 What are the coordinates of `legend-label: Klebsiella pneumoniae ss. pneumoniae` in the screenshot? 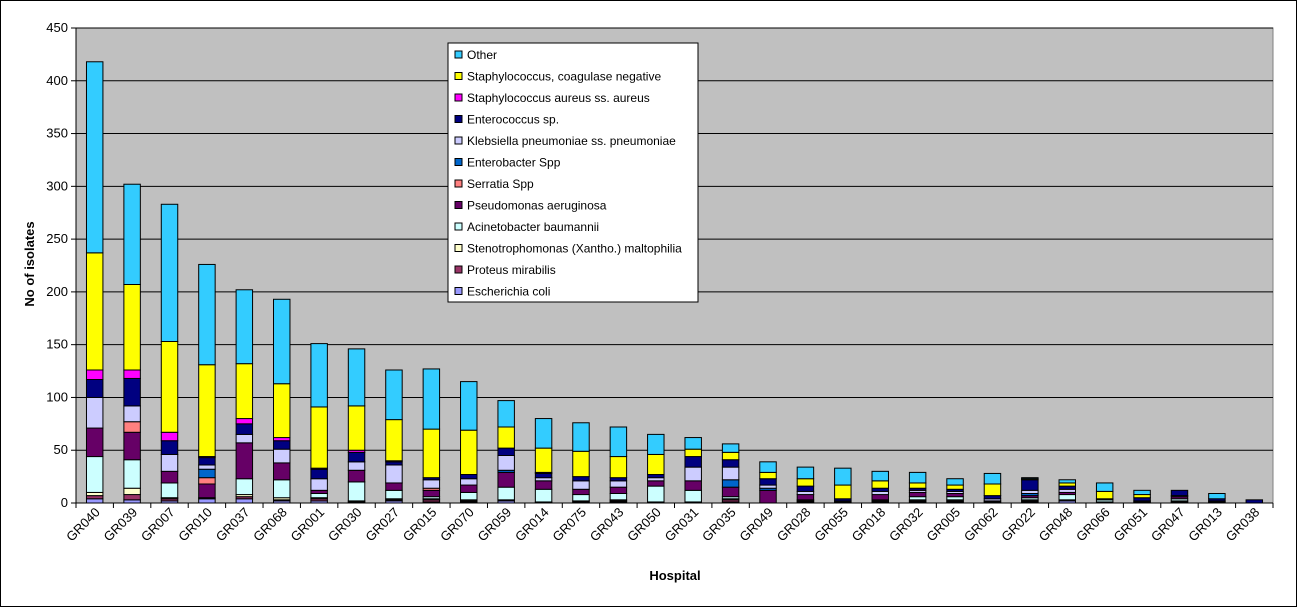 It's located at (571, 141).